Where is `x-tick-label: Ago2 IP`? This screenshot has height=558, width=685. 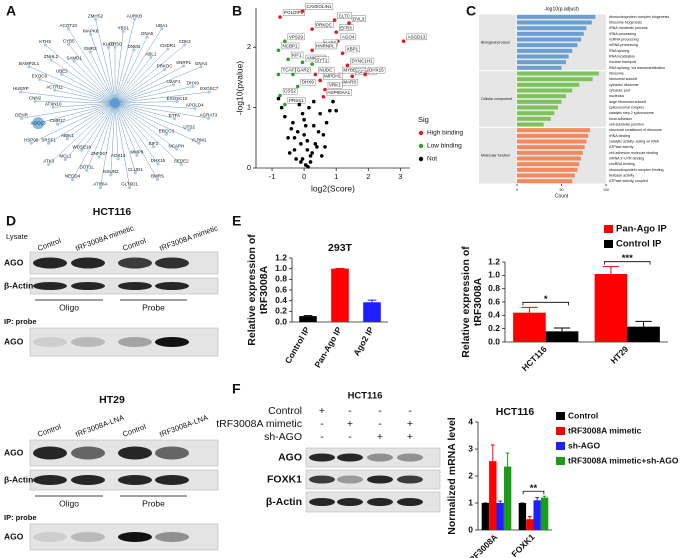
x-tick-label: Ago2 IP is located at coordinates (363, 341).